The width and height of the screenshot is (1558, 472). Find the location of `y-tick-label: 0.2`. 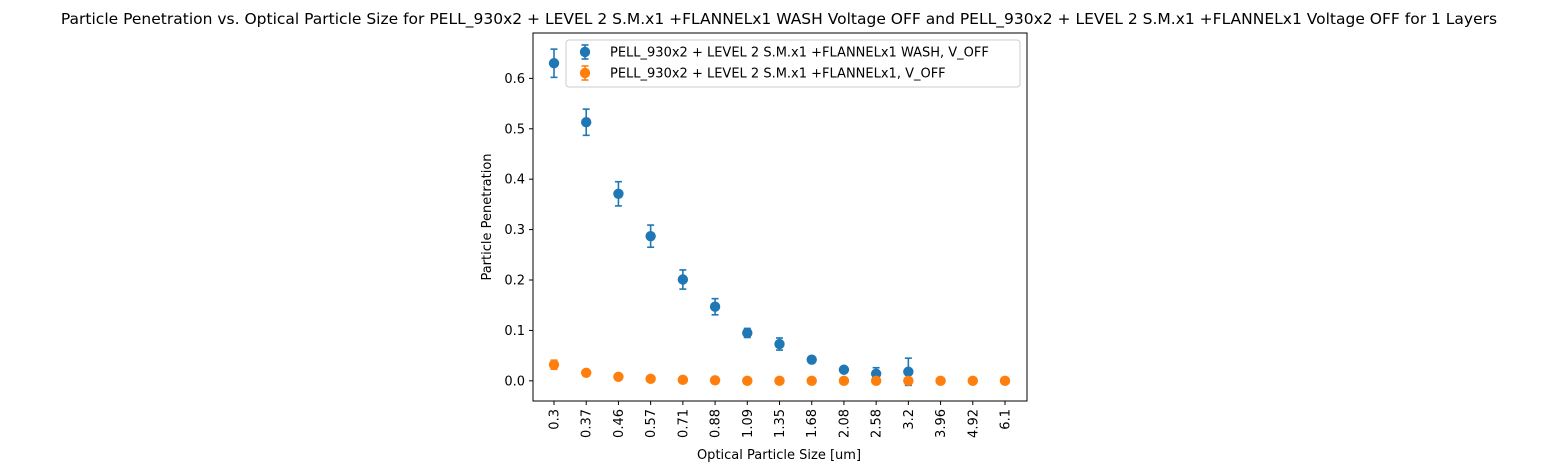

y-tick-label: 0.2 is located at coordinates (514, 281).